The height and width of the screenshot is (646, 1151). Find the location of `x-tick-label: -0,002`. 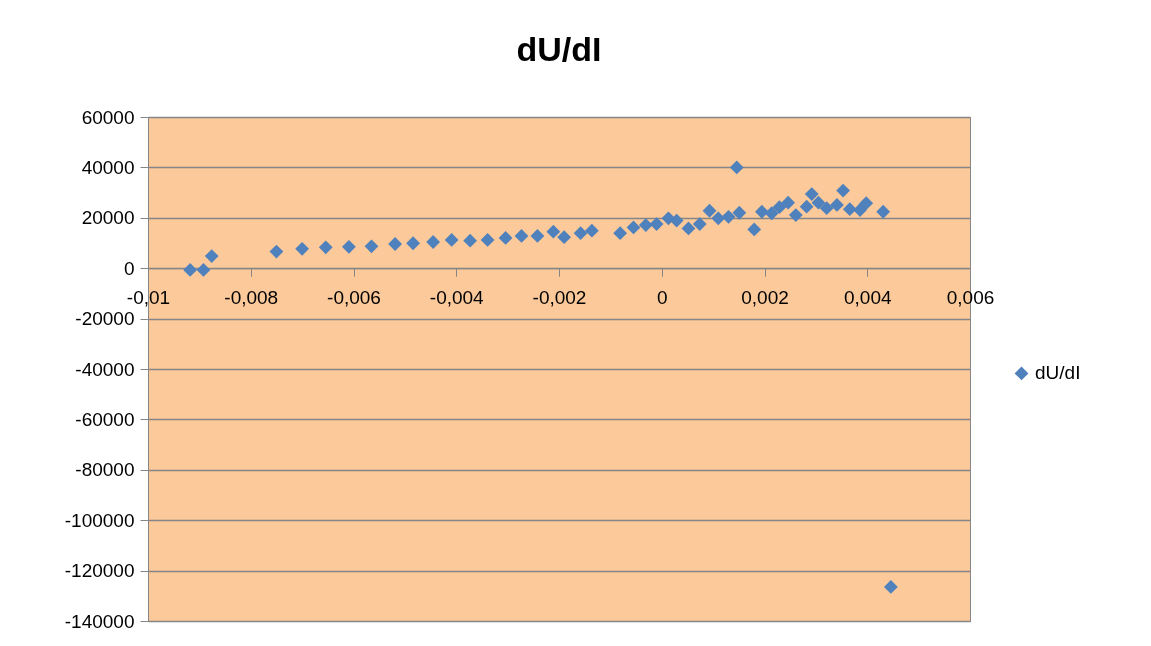

x-tick-label: -0,002 is located at coordinates (559, 297).